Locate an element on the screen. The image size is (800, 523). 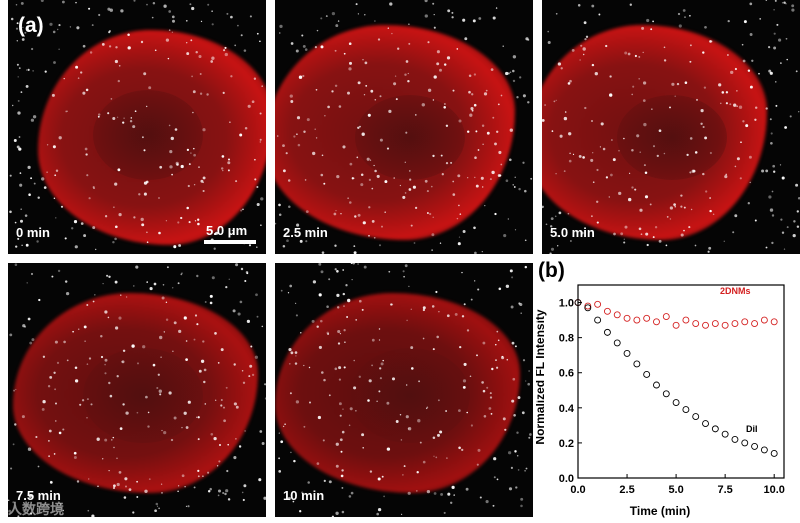
series-label-dil: DiI is located at coordinates (752, 429).